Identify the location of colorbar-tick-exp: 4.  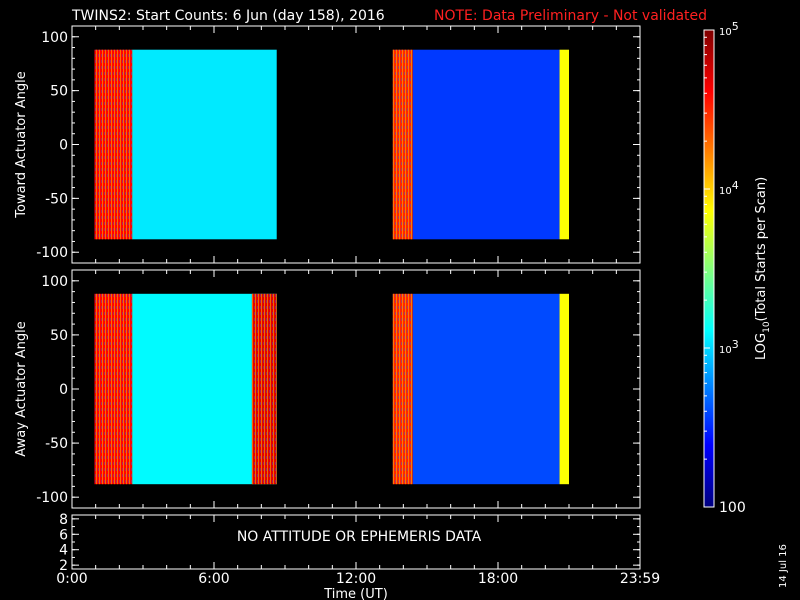
(735, 185).